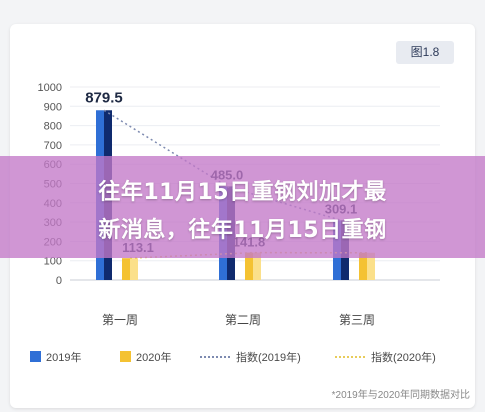  I want to click on x-category-label-2: 第三周, so click(357, 320).